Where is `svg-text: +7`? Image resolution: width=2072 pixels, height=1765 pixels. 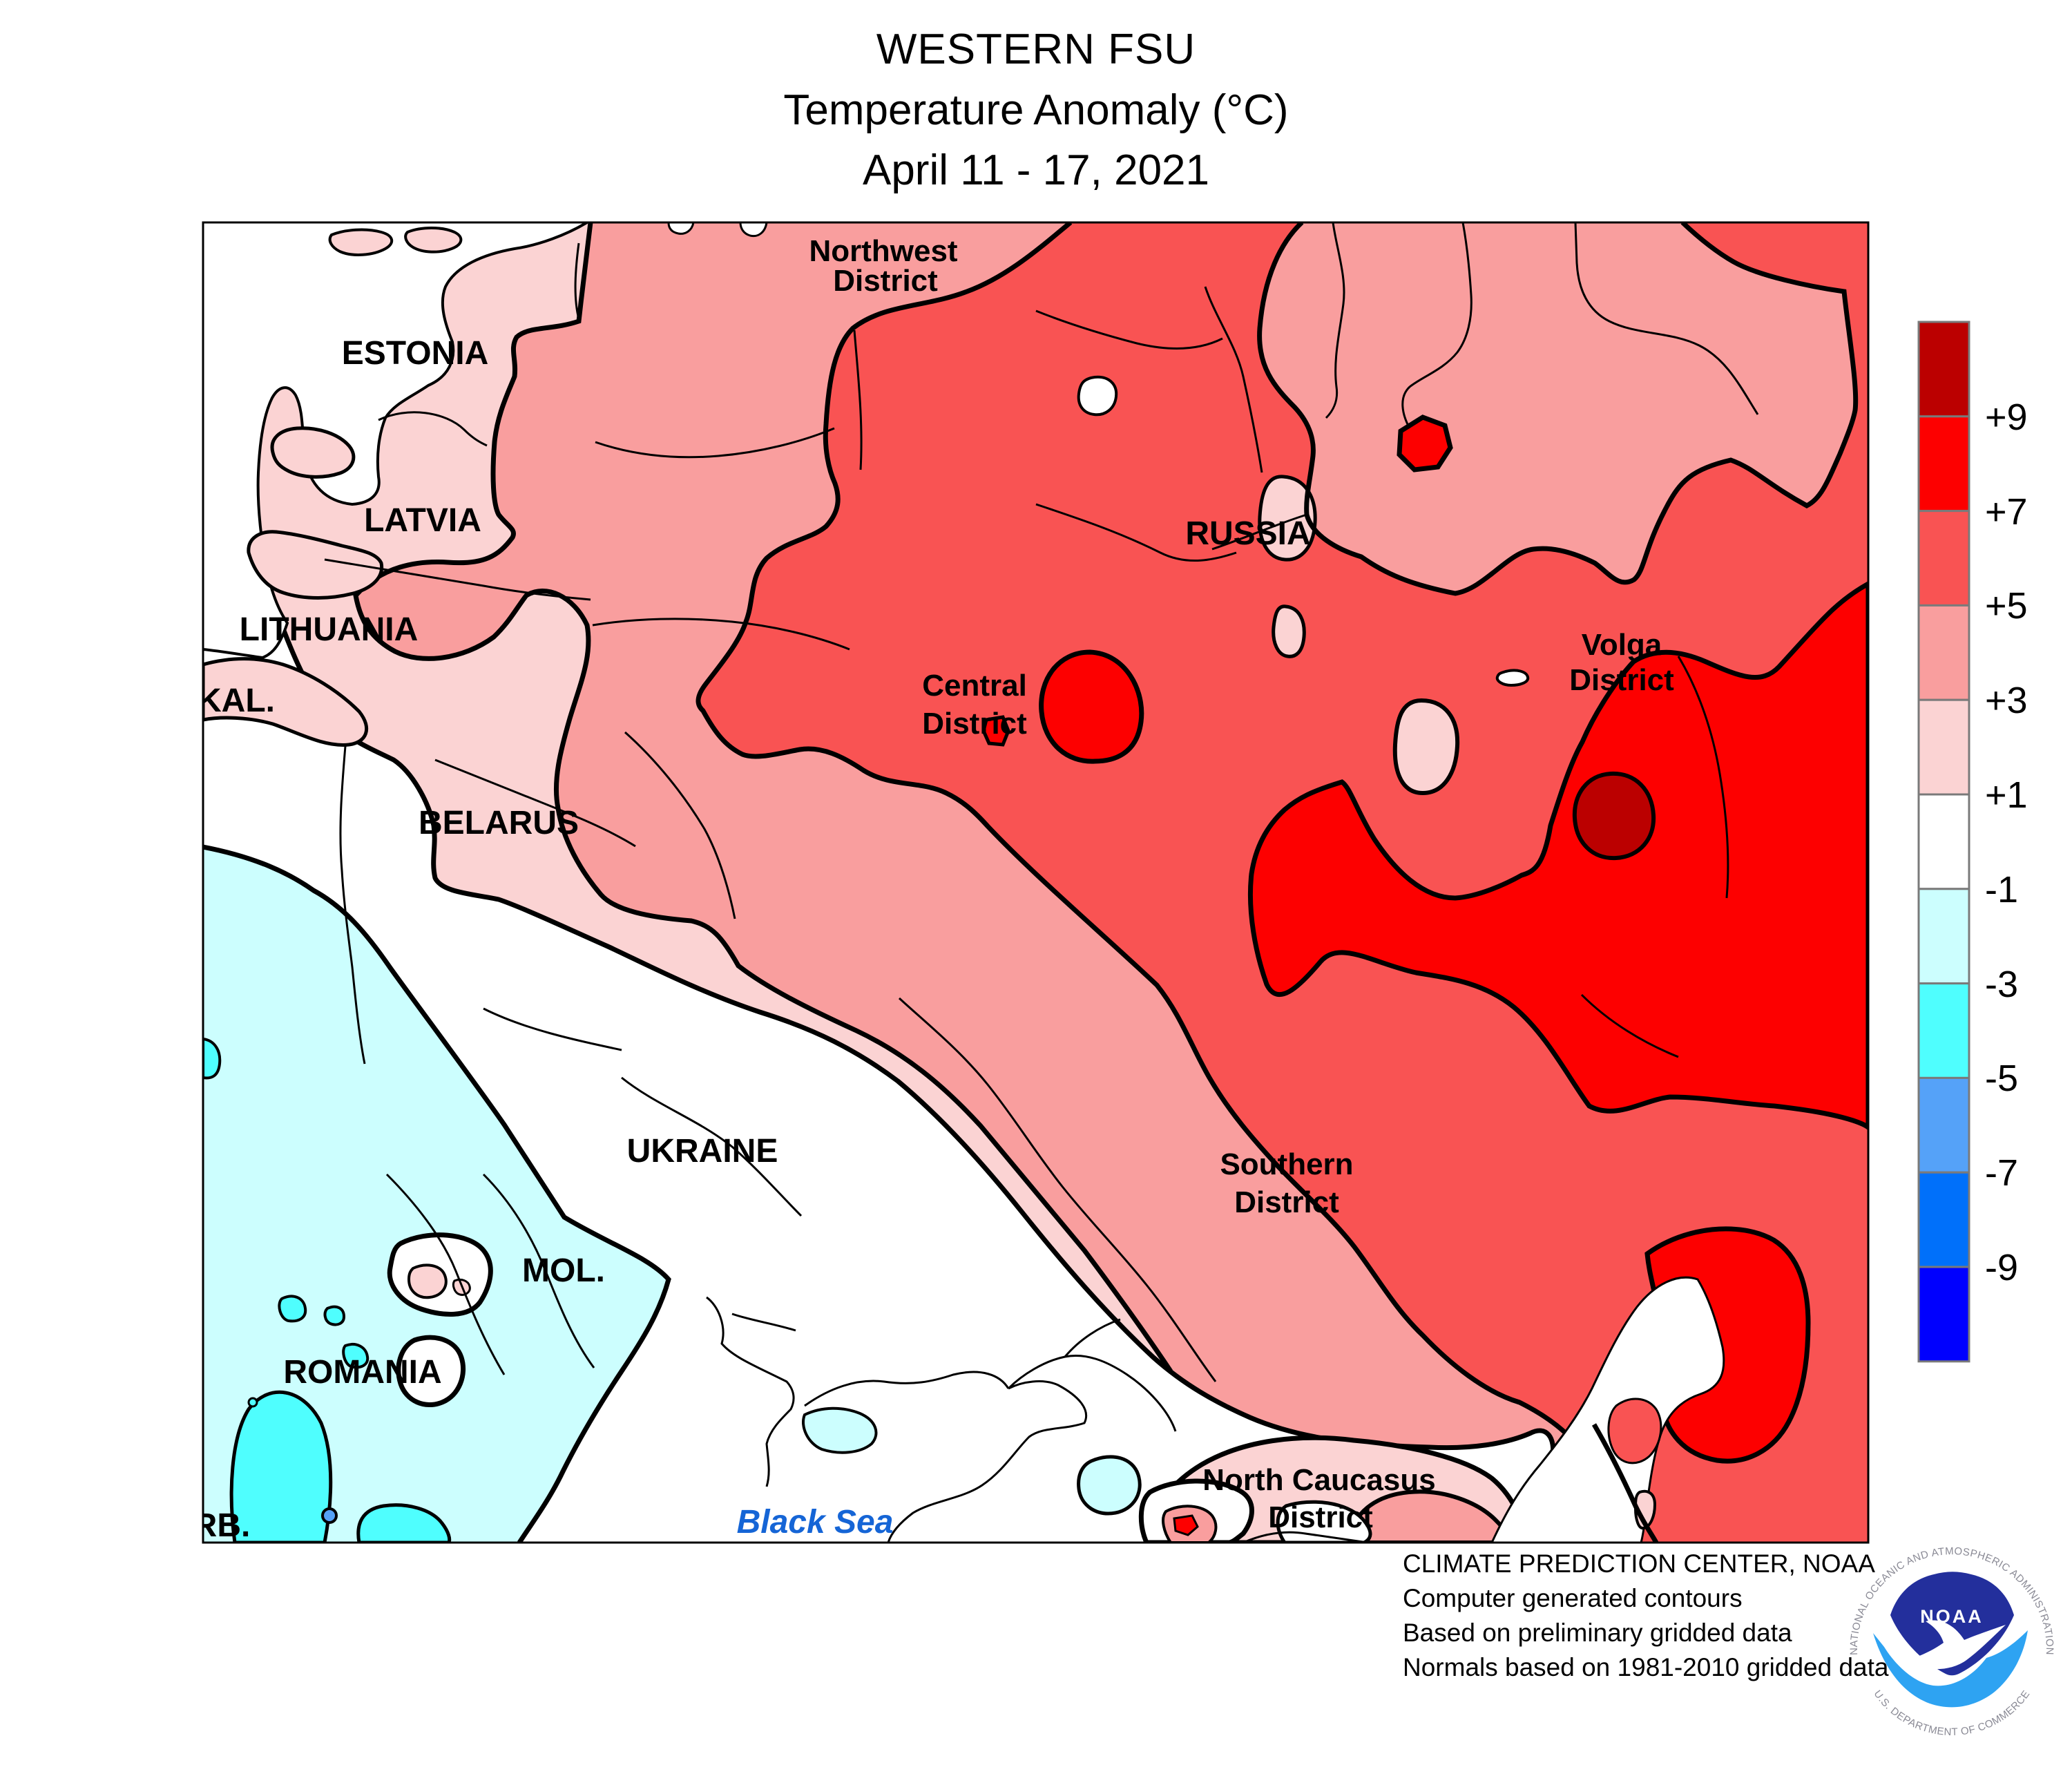 svg-text: +7 is located at coordinates (2006, 512).